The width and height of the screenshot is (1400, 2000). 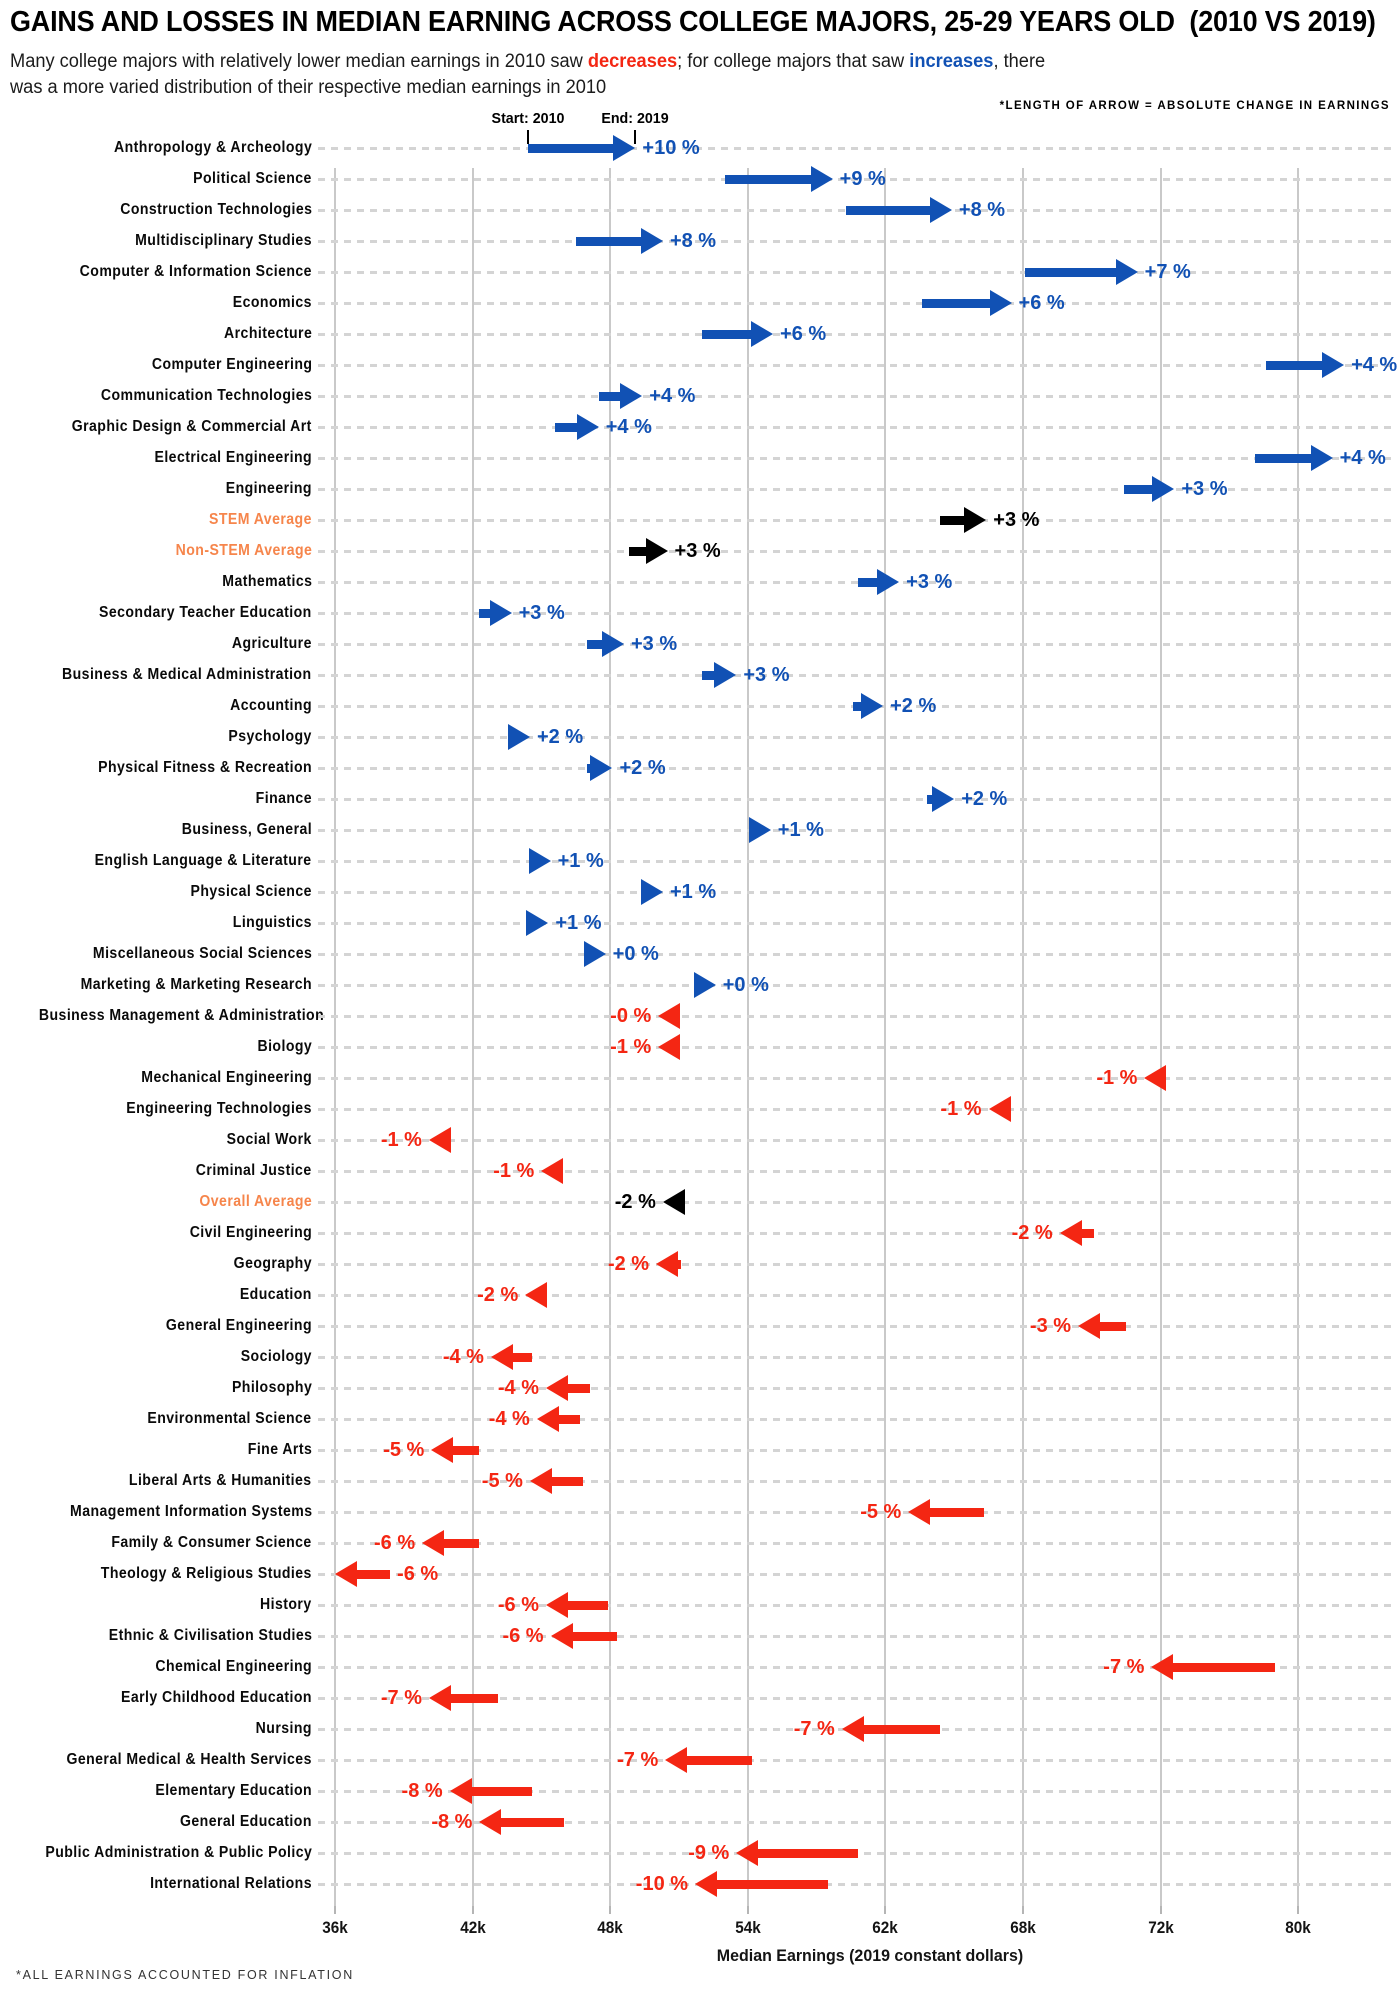 What do you see at coordinates (156, 1574) in the screenshot?
I see `row-label: Theology & Religious Studies` at bounding box center [156, 1574].